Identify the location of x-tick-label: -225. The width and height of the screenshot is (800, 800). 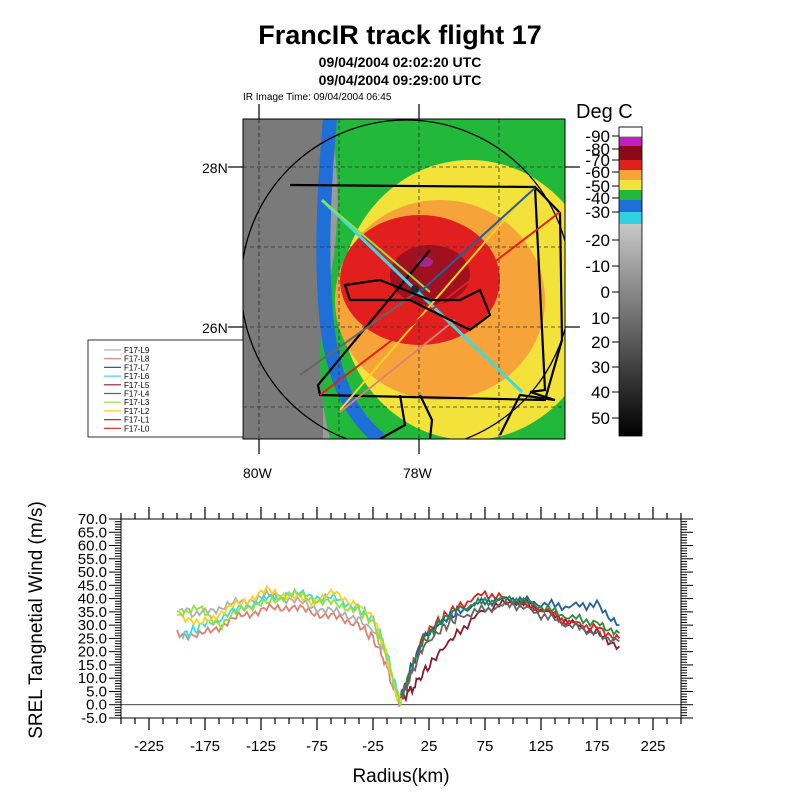
(149, 746).